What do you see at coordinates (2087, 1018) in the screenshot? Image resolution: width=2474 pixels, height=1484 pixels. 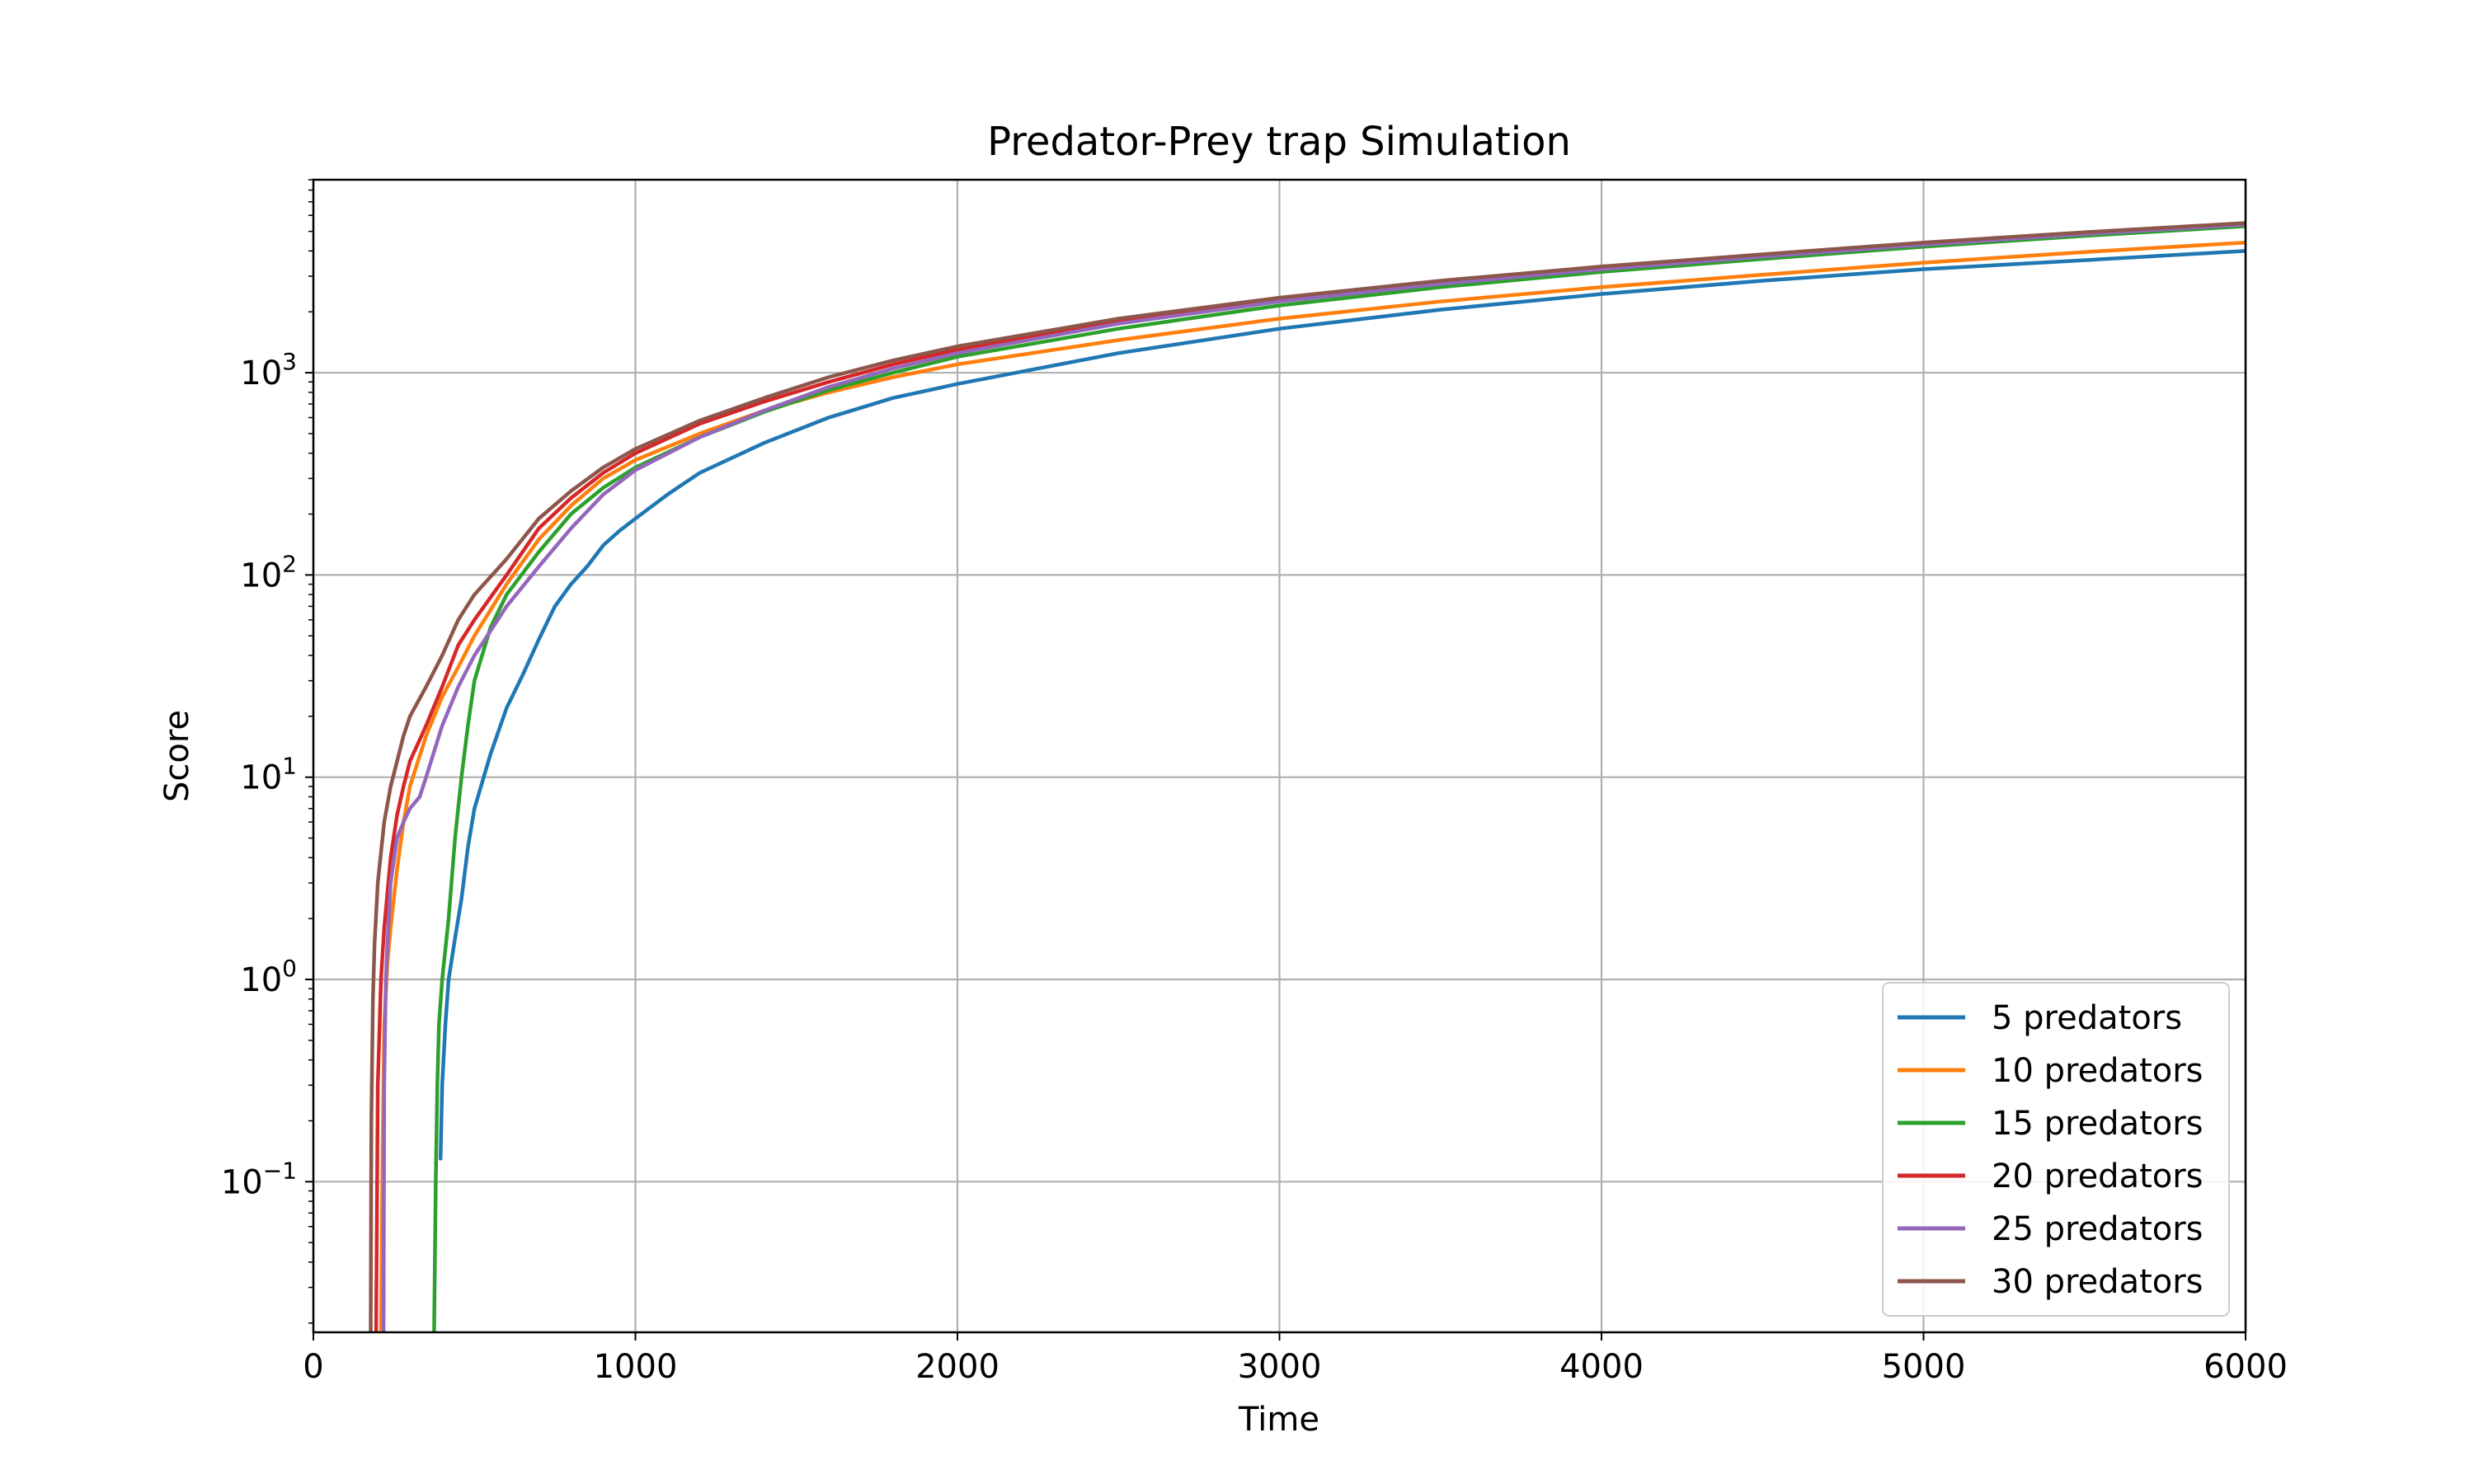 I see `legend-label: 5 predators` at bounding box center [2087, 1018].